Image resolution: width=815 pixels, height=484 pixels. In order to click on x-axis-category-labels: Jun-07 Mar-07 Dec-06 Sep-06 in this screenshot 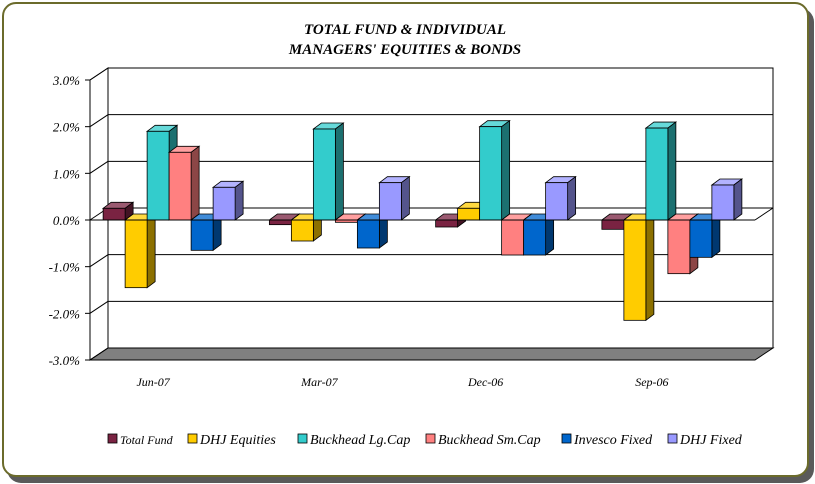, I will do `click(402, 382)`.